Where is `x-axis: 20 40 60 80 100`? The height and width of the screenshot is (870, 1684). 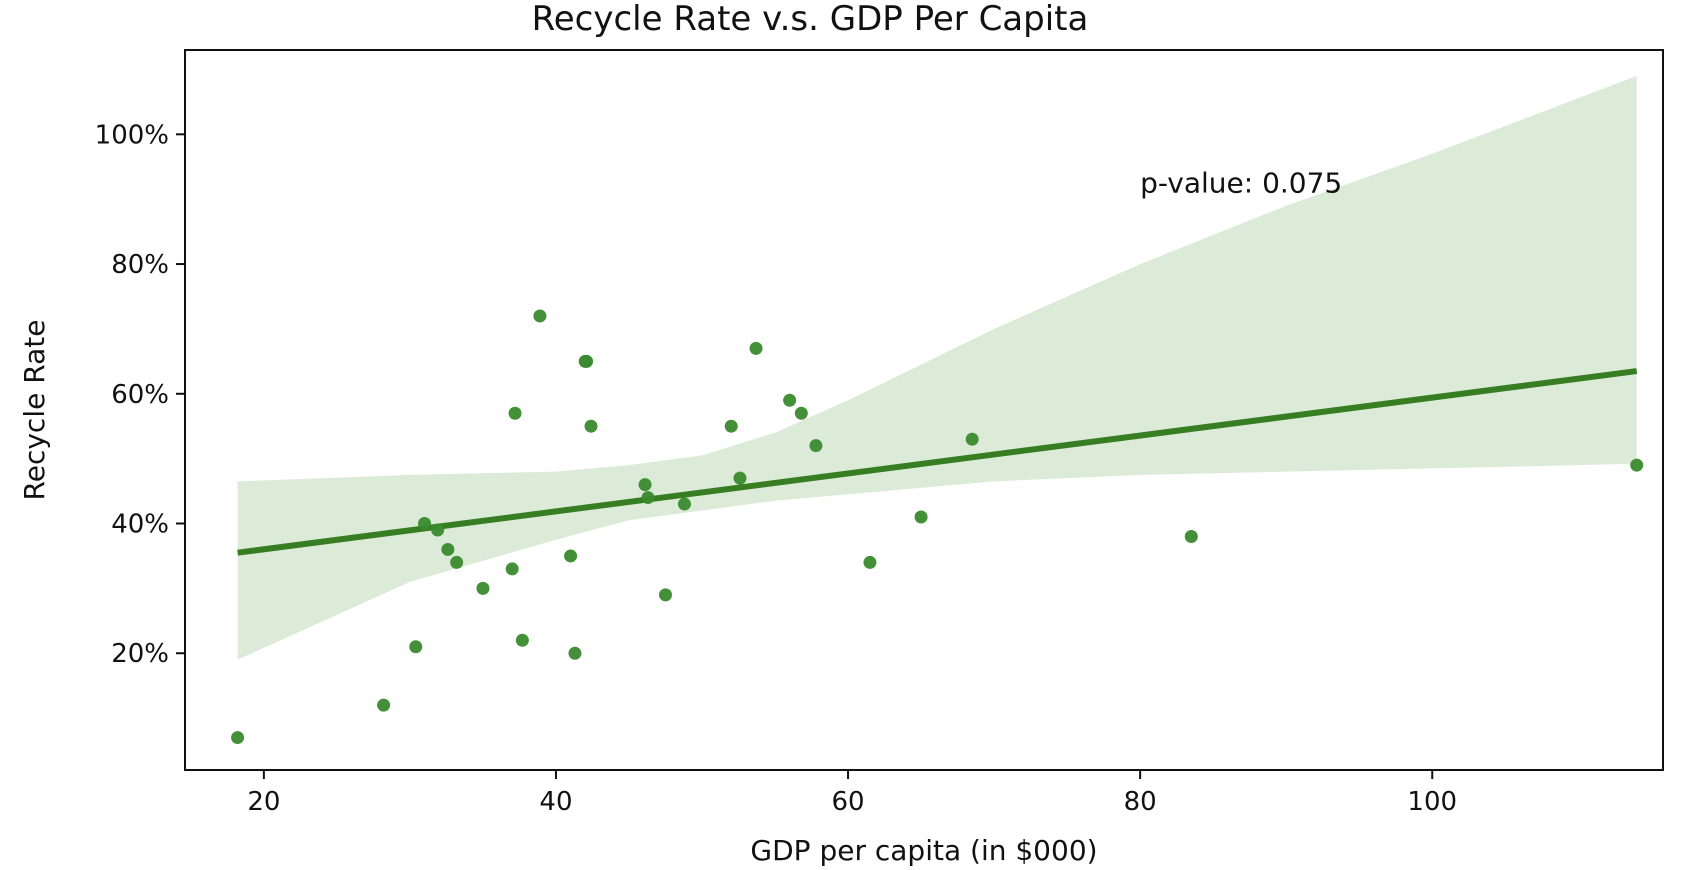 x-axis: 20 40 60 80 100 is located at coordinates (852, 793).